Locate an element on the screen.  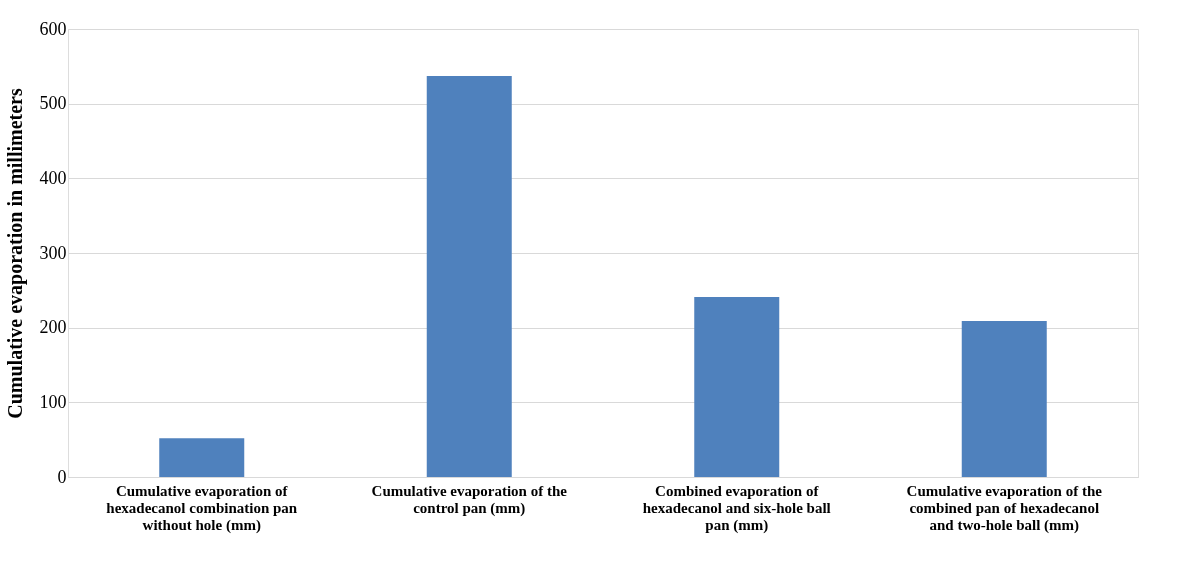
y-tick-label: 100 is located at coordinates (53, 401).